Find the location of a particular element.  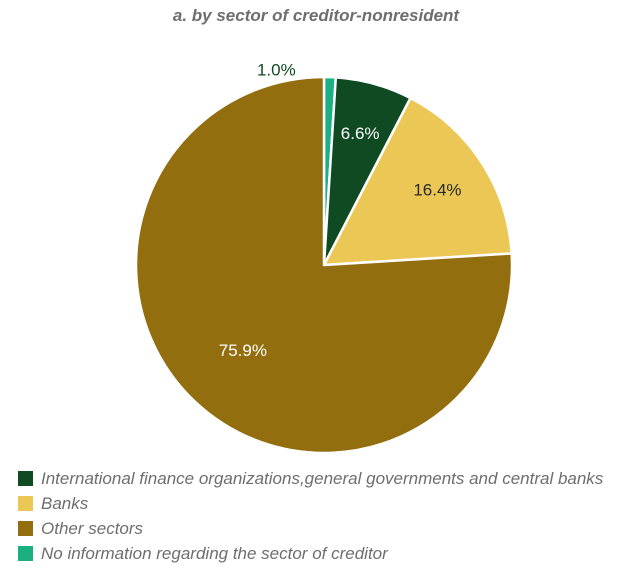

slice-data-label: 16.4% is located at coordinates (437, 190).